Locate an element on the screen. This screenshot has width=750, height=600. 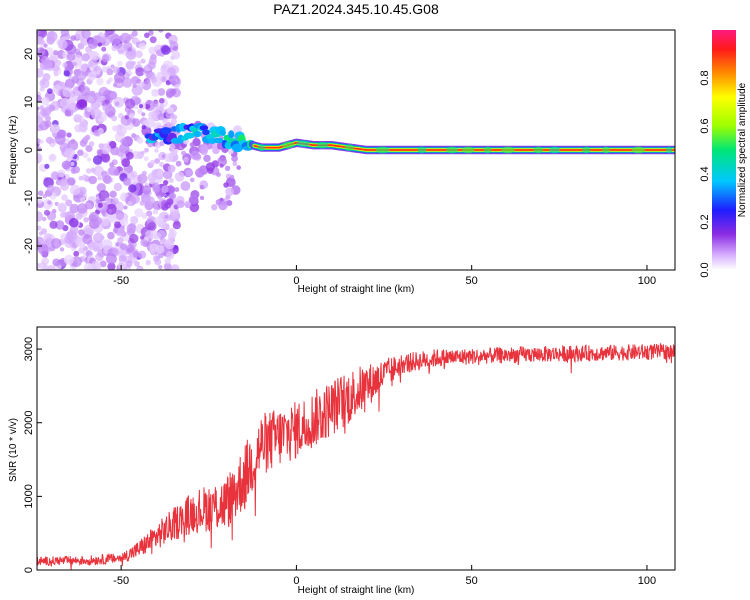
colorbar-gradient is located at coordinates (724, 150).